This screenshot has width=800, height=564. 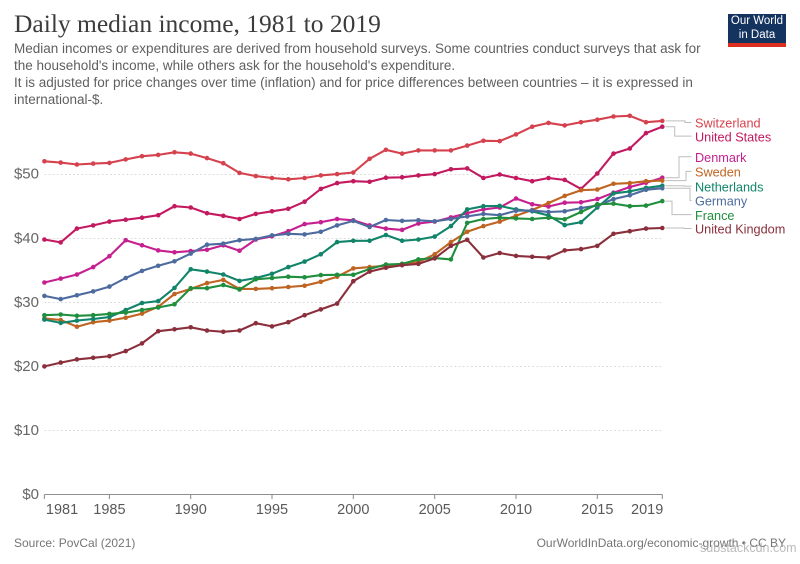 What do you see at coordinates (721, 158) in the screenshot?
I see `svg-text: Denmark` at bounding box center [721, 158].